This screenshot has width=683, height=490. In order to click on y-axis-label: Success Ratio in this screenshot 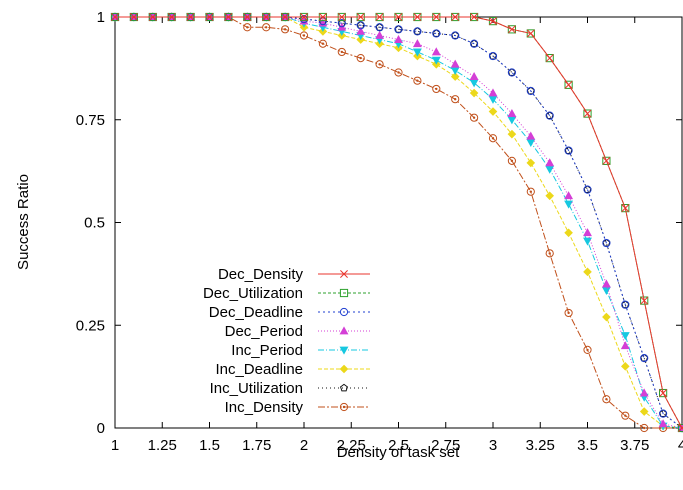, I will do `click(23, 222)`.